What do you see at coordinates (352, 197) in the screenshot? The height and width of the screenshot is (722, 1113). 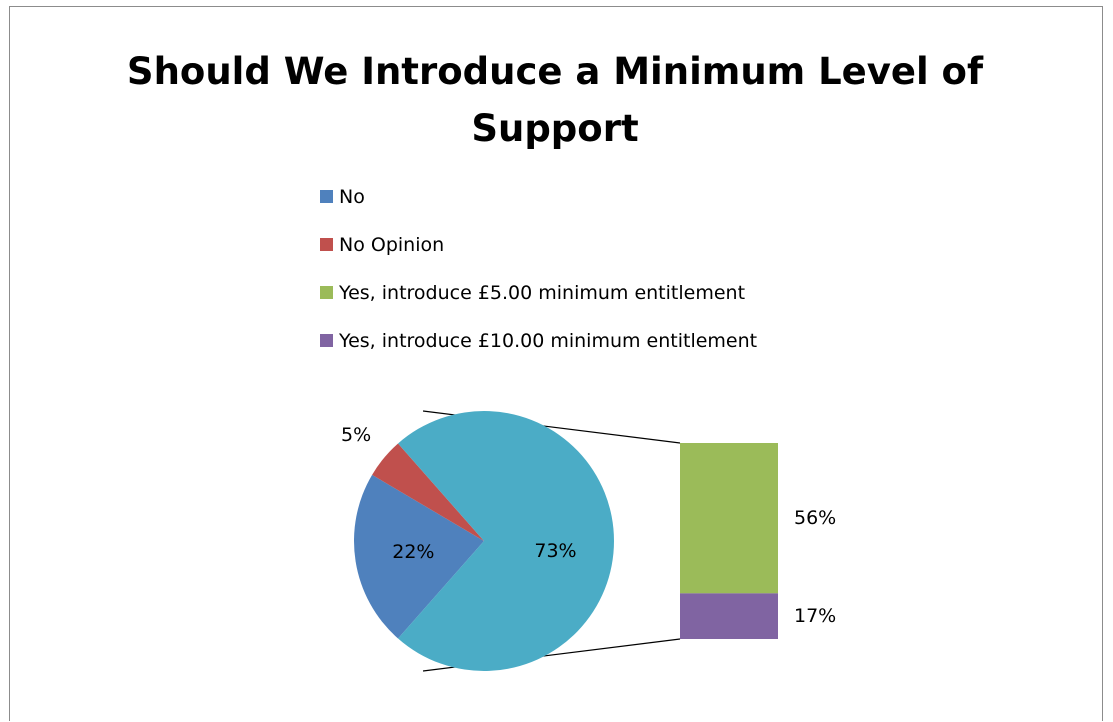 I see `legend-label-no: No` at bounding box center [352, 197].